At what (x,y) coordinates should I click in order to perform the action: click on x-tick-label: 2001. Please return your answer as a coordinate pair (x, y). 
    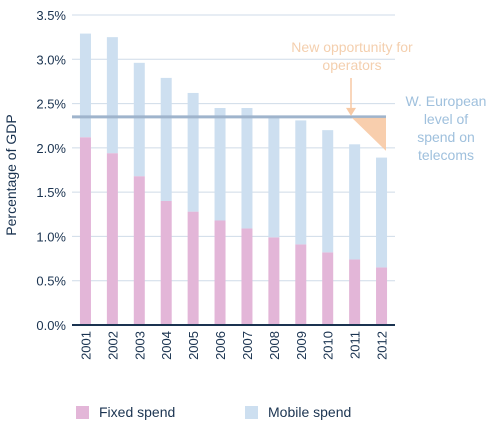
    Looking at the image, I should click on (85, 345).